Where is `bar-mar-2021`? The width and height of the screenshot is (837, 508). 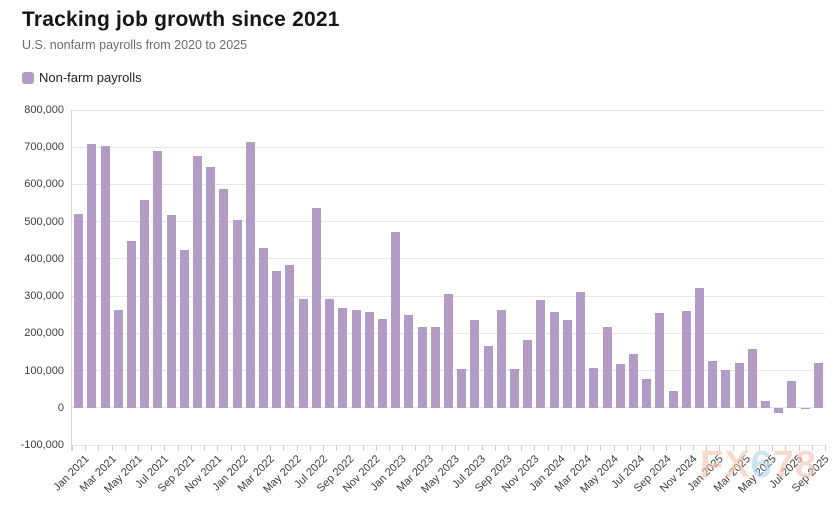
bar-mar-2021 is located at coordinates (105, 276).